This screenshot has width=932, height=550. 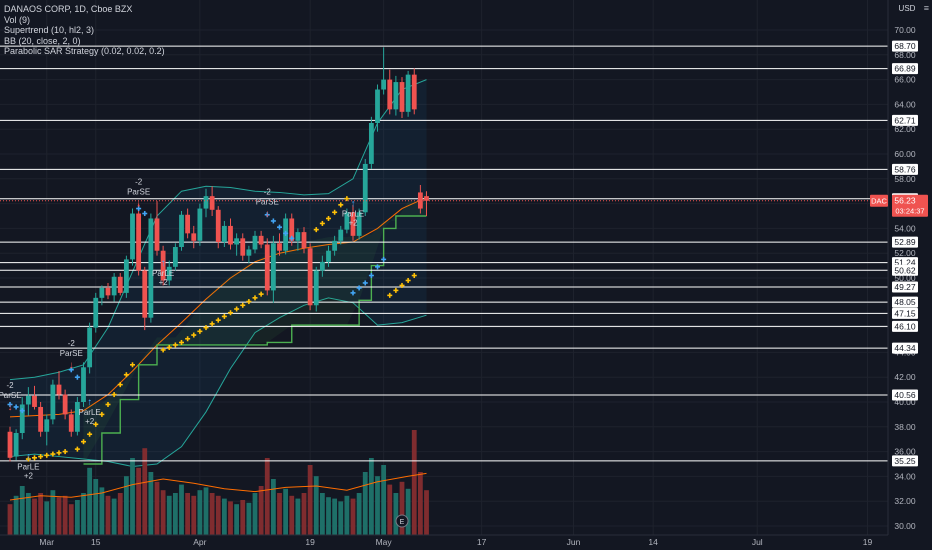 I want to click on price-tick-label: 70.00, so click(x=905, y=30).